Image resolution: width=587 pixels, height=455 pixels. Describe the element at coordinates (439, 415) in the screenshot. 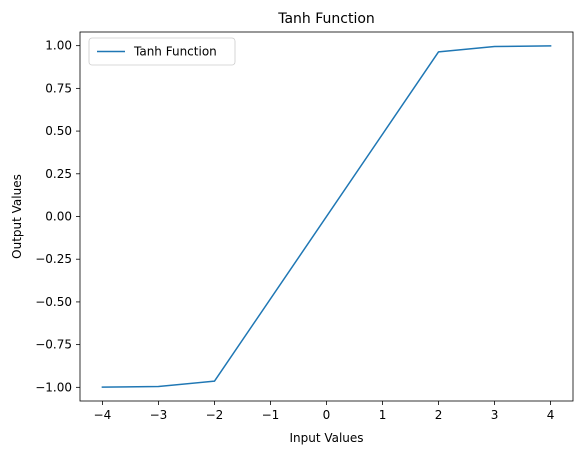

I see `x-tick-label: 2` at that location.